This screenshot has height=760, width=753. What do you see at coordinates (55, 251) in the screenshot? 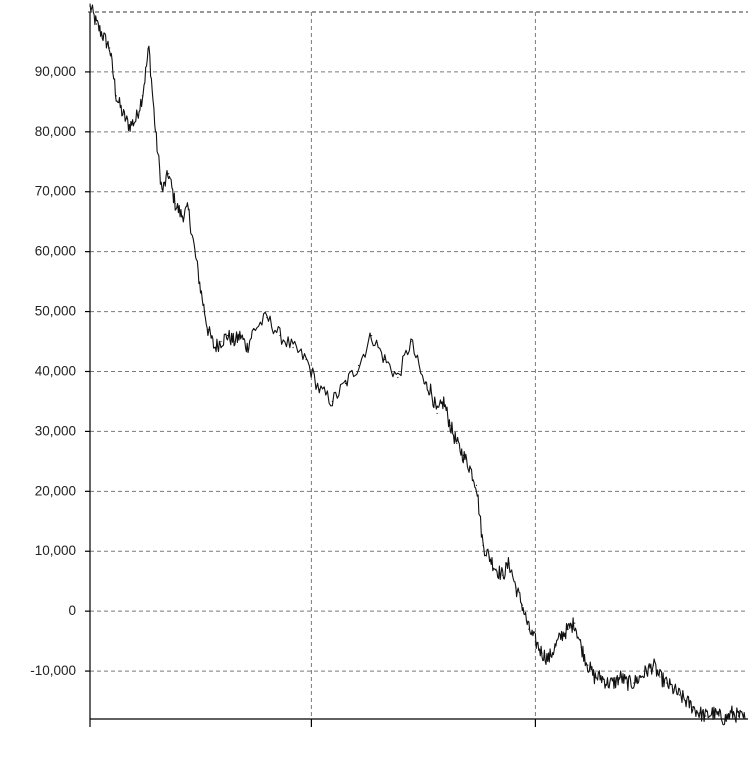
I see `y-tick-label: 60,000` at bounding box center [55, 251].